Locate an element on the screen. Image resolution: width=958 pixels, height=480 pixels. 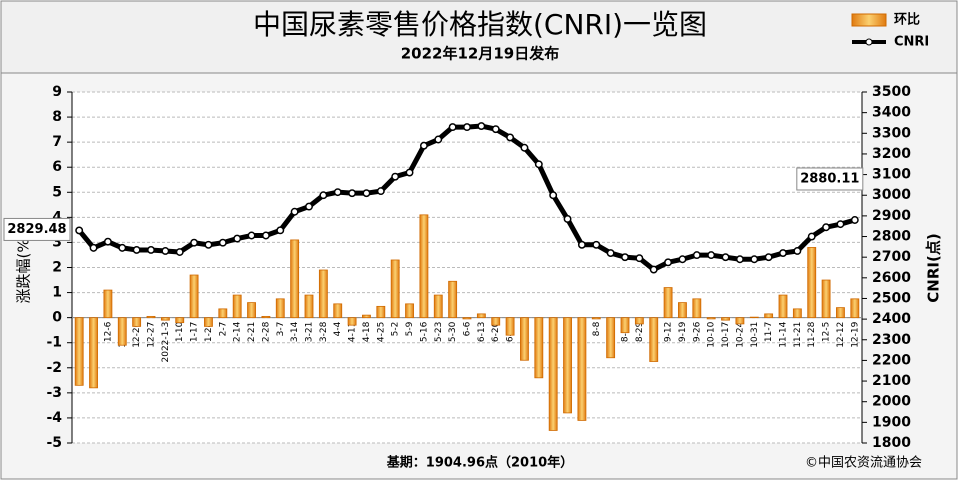
x-tick-label: 9-19 is located at coordinates (683, 331).